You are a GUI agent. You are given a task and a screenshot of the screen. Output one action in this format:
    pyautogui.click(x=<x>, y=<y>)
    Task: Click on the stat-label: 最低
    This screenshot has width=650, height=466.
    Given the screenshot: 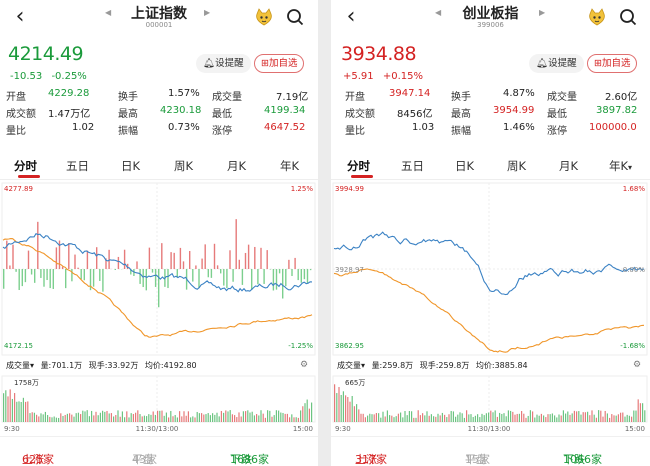 What is the action you would take?
    pyautogui.click(x=557, y=114)
    